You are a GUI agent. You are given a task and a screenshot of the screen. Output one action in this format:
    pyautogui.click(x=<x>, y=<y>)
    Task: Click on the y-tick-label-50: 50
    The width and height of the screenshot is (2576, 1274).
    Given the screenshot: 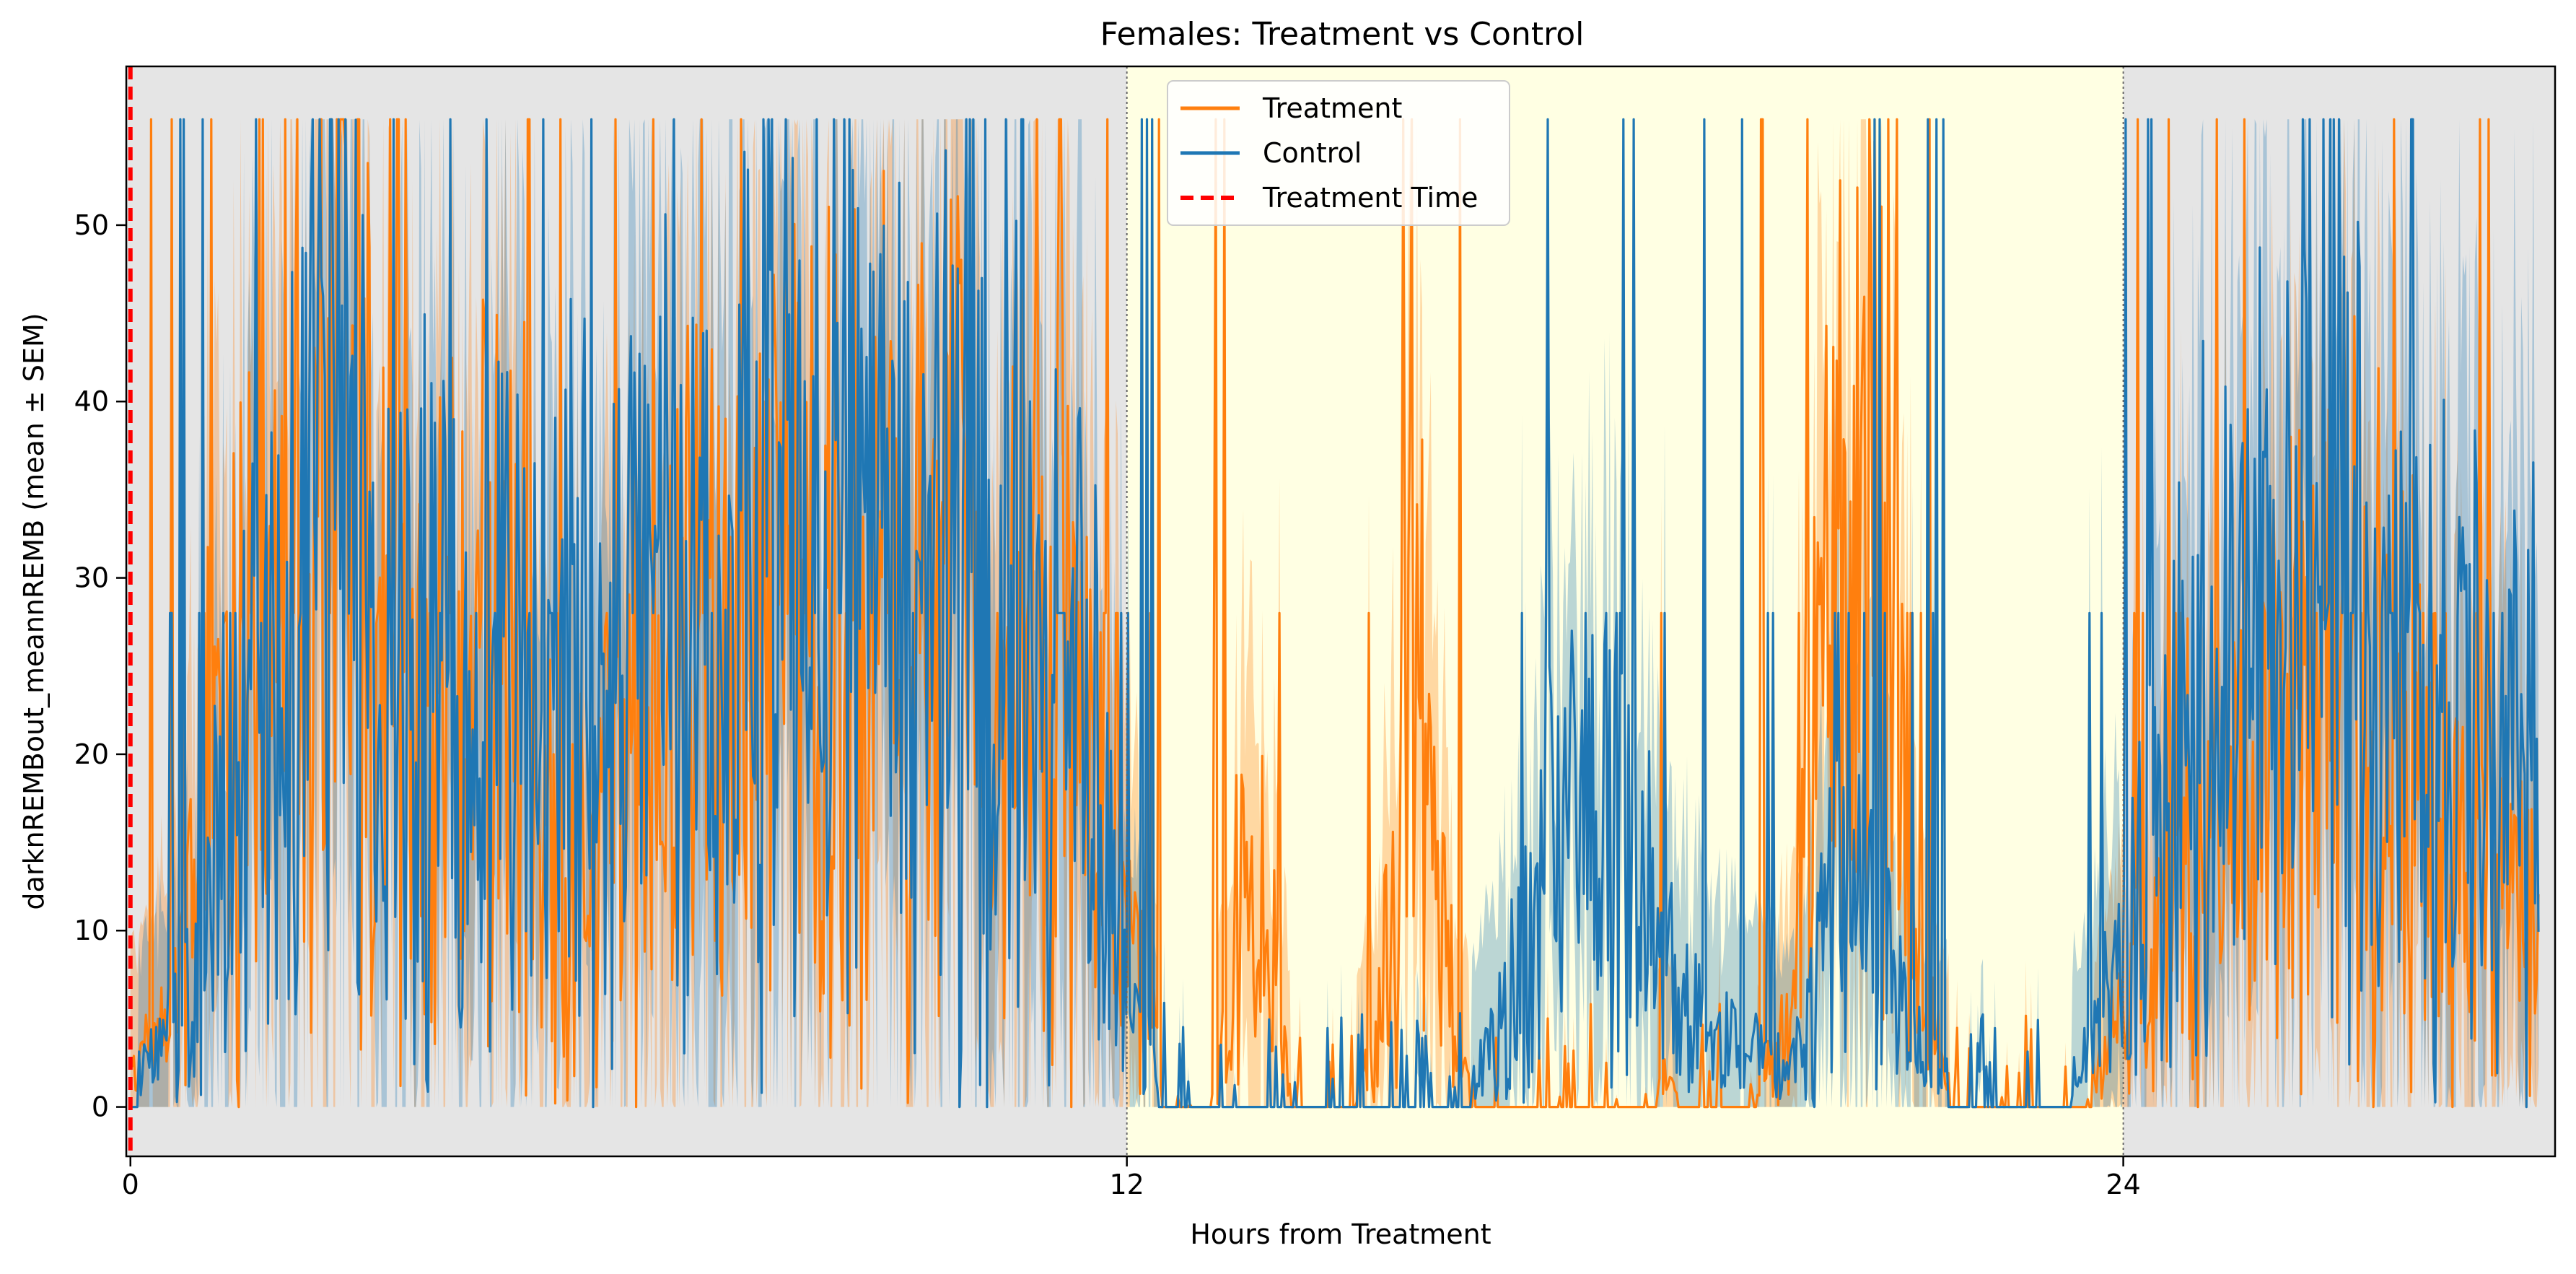 What is the action you would take?
    pyautogui.click(x=91, y=225)
    